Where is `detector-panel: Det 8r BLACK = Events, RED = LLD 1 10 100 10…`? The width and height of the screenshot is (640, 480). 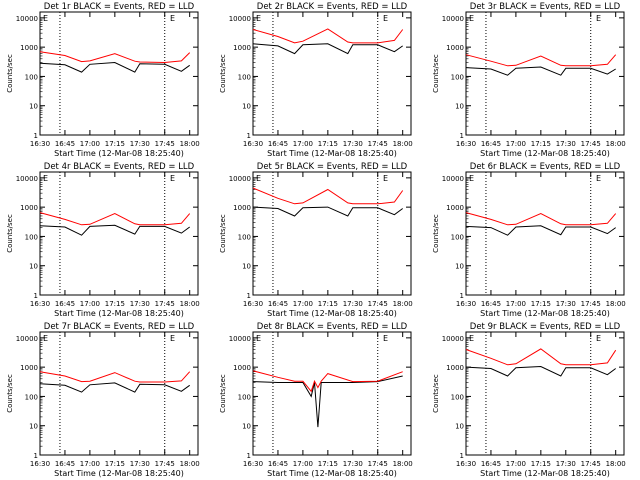
detector-panel: Det 8r BLACK = Events, RED = LLD 1 10 100 10… is located at coordinates (316, 400).